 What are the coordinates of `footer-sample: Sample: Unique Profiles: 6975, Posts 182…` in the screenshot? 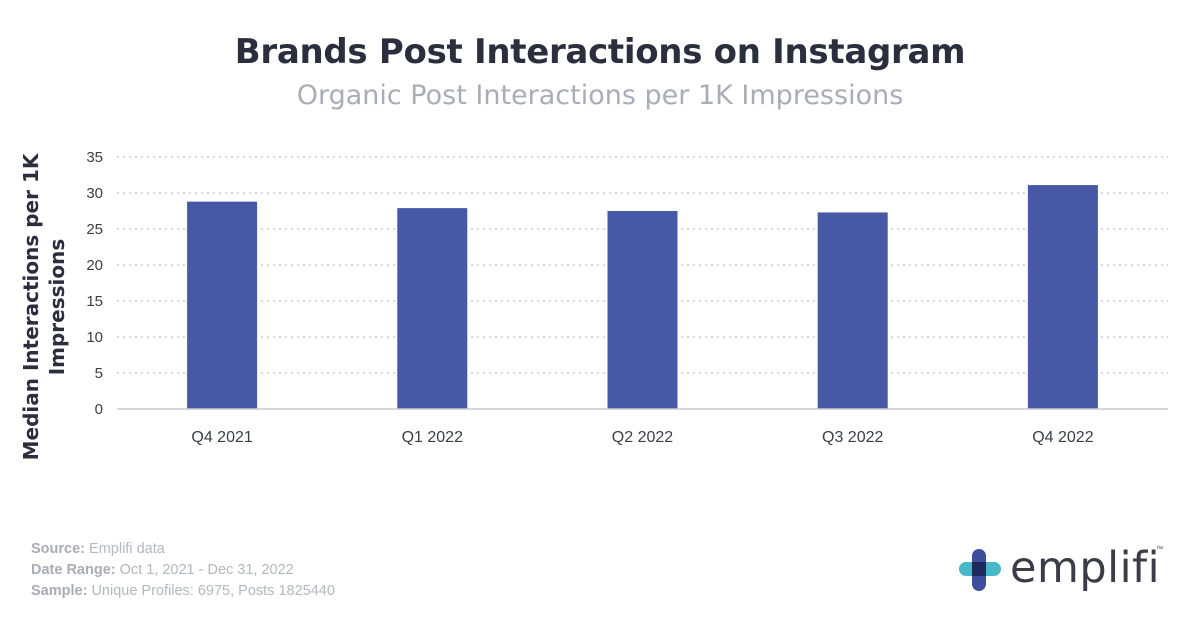 It's located at (183, 591).